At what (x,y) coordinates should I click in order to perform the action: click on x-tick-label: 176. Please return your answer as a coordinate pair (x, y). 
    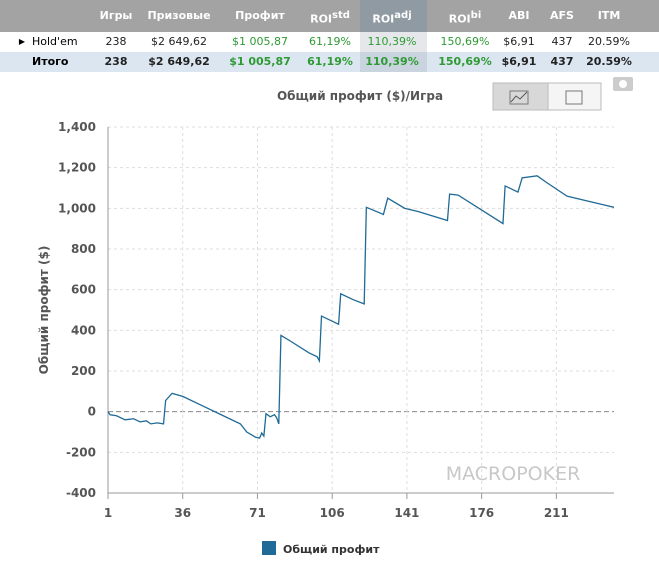
    Looking at the image, I should click on (481, 513).